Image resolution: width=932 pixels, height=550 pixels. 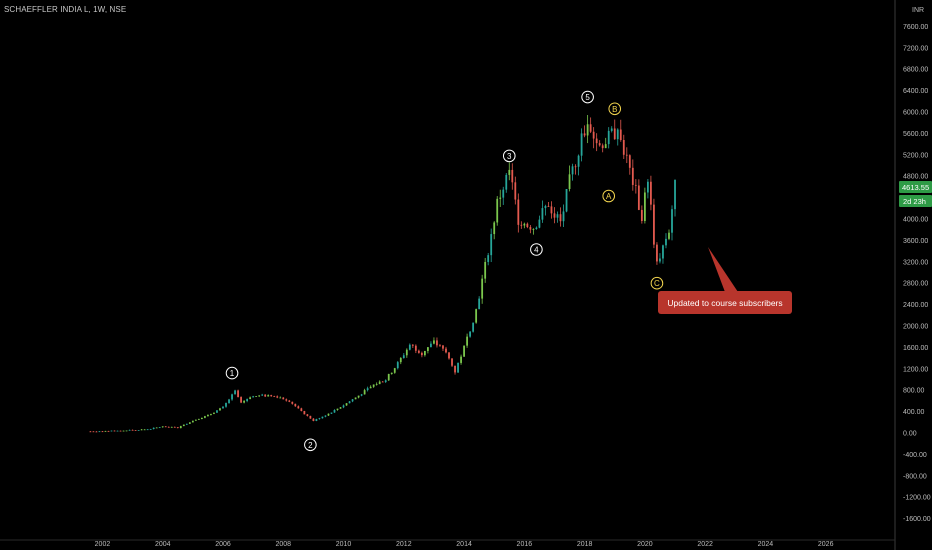 What do you see at coordinates (915, 348) in the screenshot?
I see `y-tick-label: 1600.00` at bounding box center [915, 348].